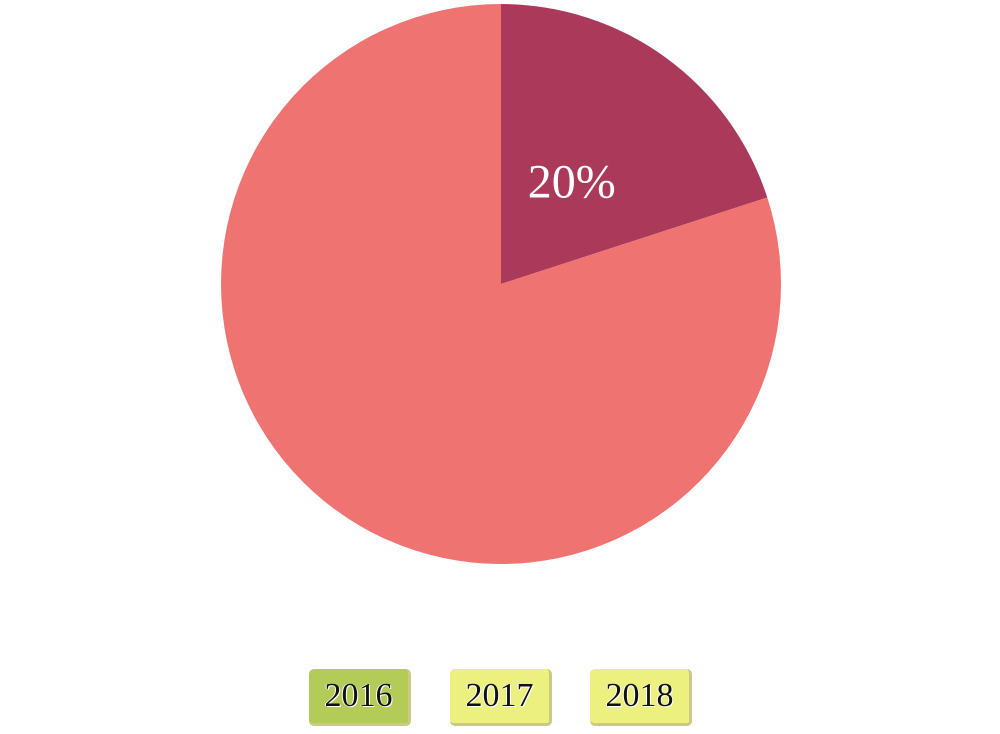  I want to click on year-button-2017: 2017, so click(501, 697).